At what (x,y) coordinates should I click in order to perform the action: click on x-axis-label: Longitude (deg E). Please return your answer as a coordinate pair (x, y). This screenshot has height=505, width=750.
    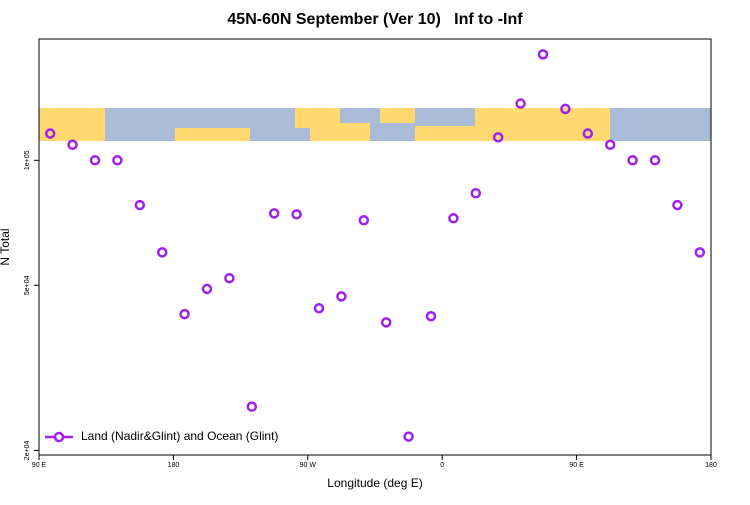
    Looking at the image, I should click on (374, 483).